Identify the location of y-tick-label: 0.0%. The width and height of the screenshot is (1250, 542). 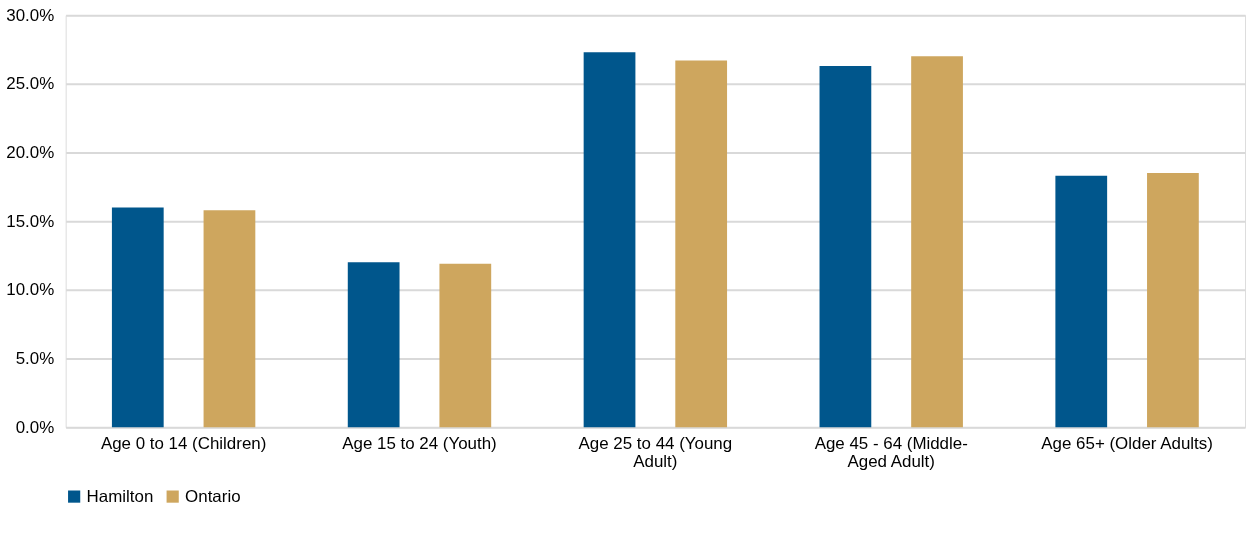
(35, 427).